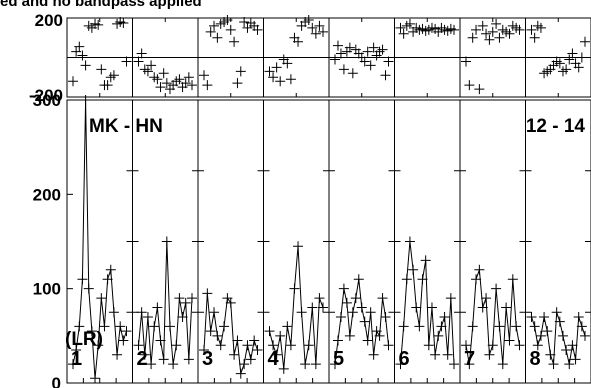  I want to click on baseline-label: MK - HN, so click(126, 126).